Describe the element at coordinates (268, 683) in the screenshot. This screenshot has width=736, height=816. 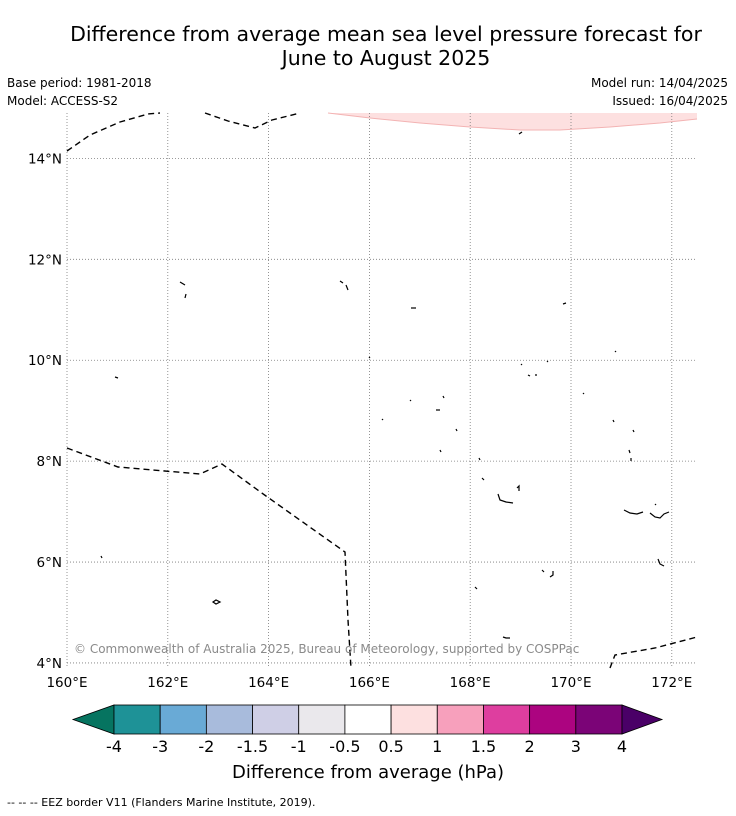
I see `lon-tick-label: 164°E` at that location.